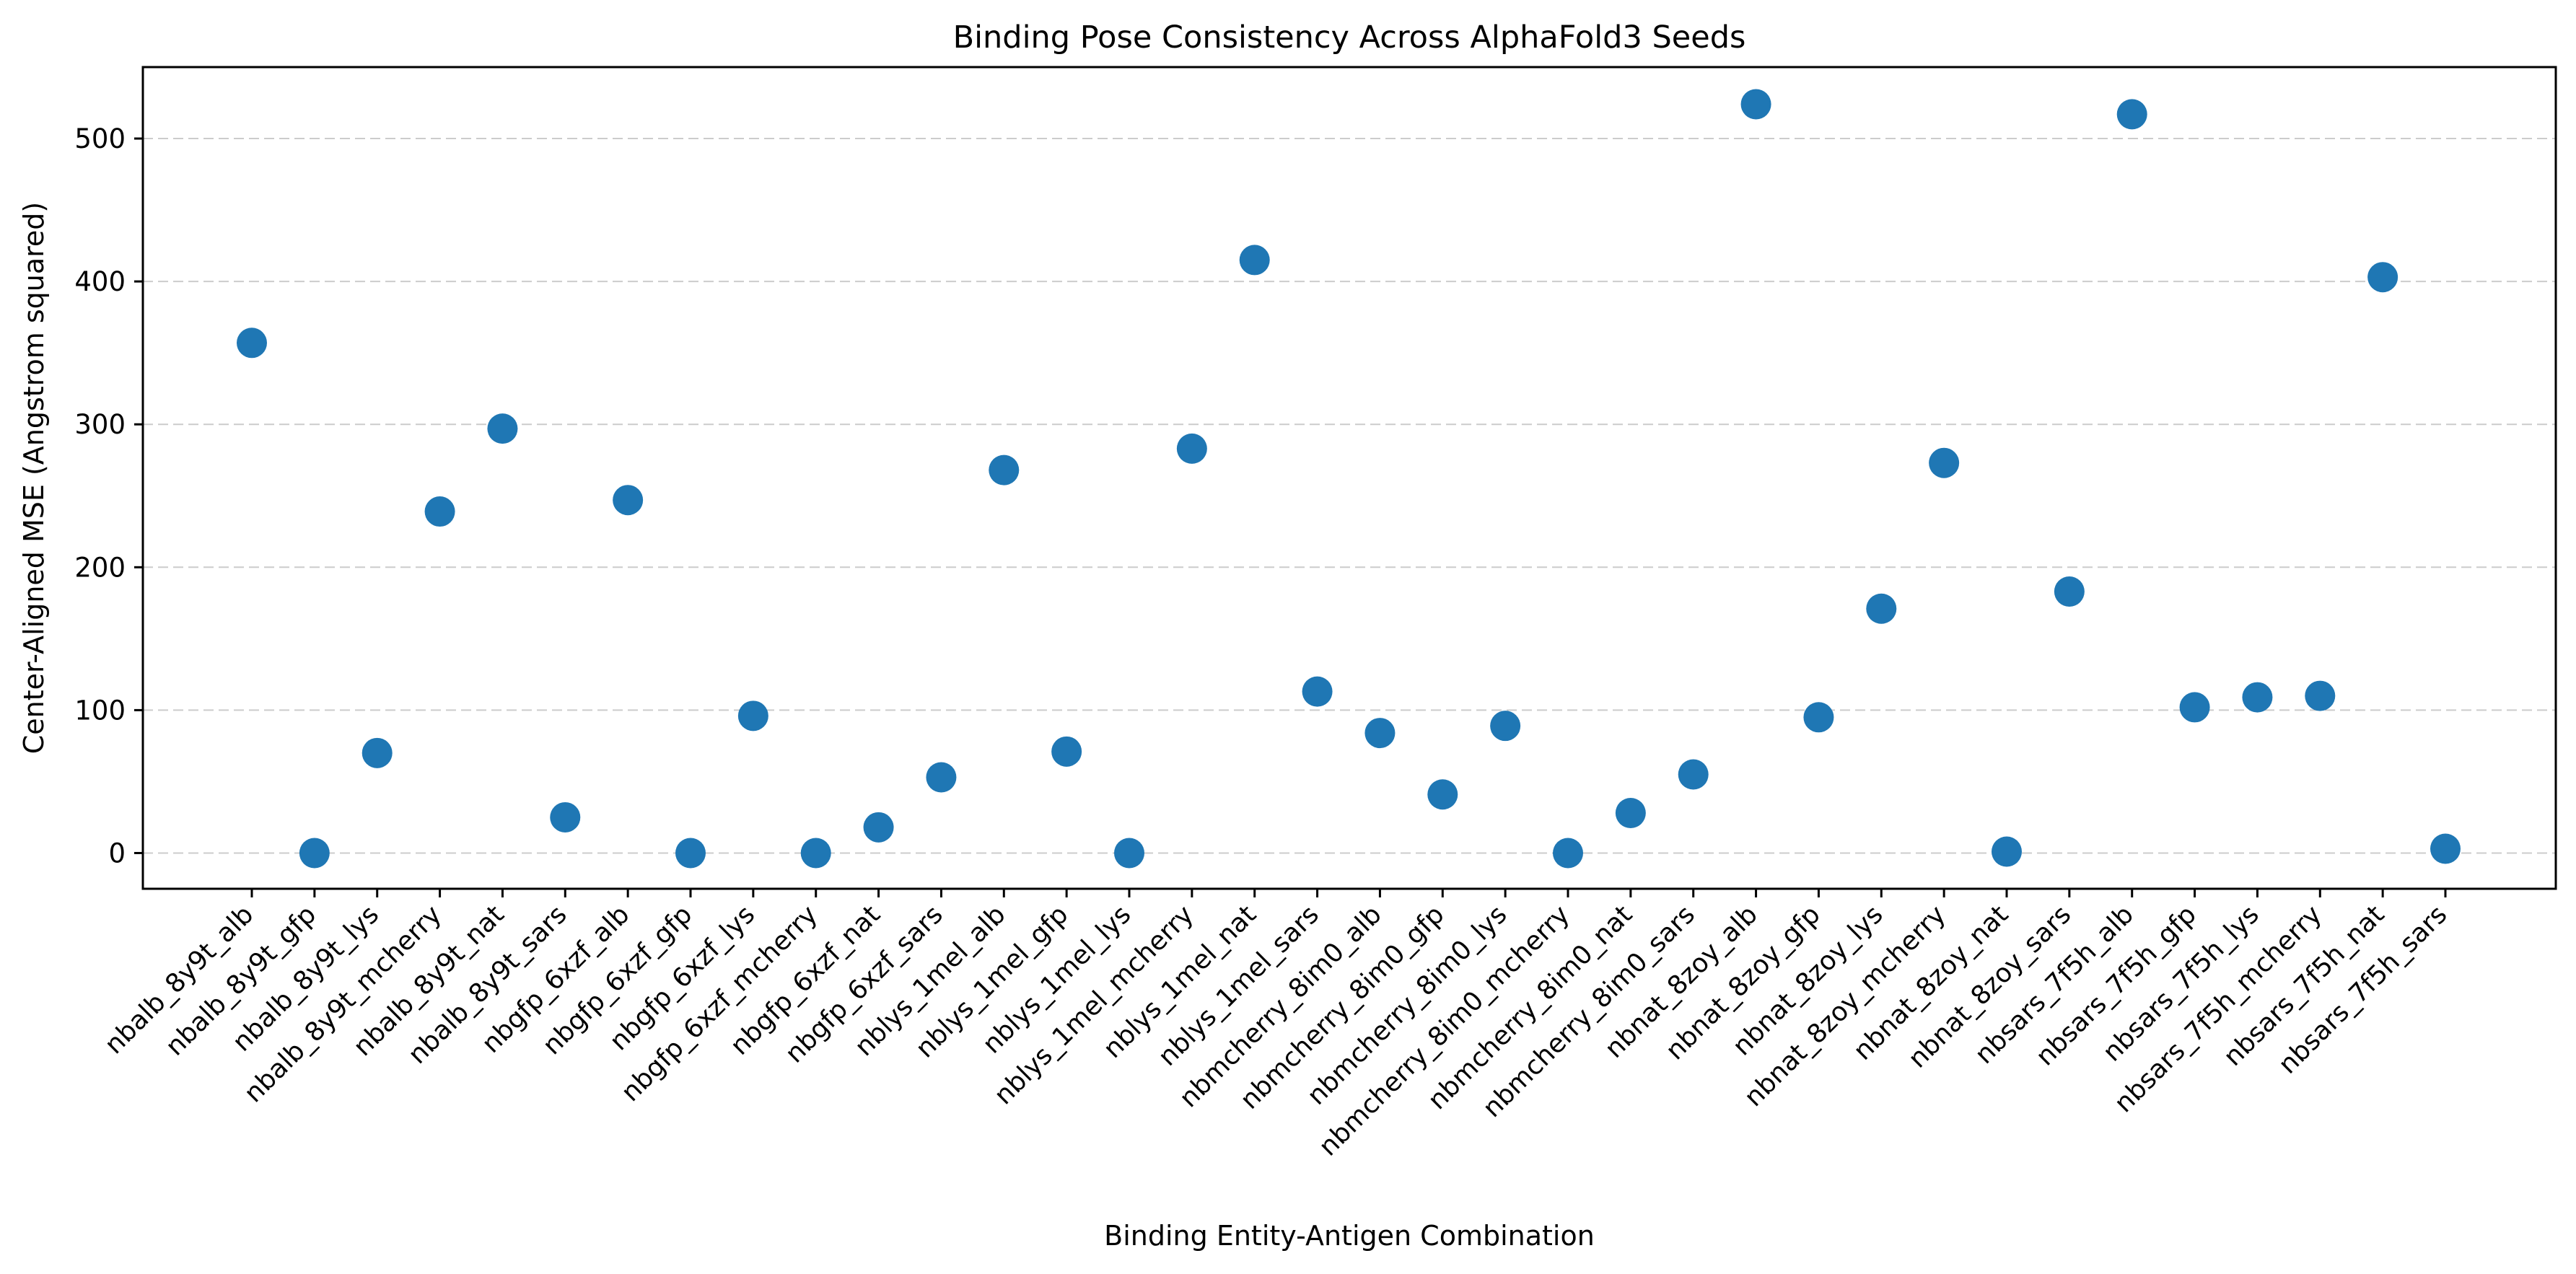  Describe the element at coordinates (100, 281) in the screenshot. I see `y-tick-label: 400` at that location.